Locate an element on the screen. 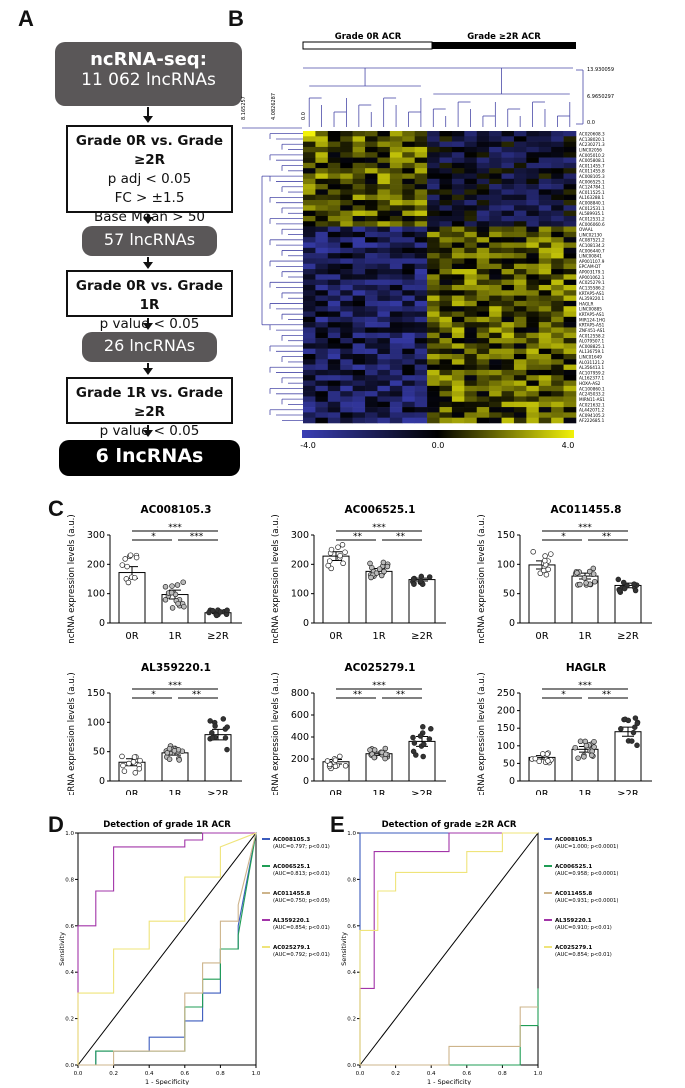  gene-label: LINC01649 is located at coordinates (590, 356).